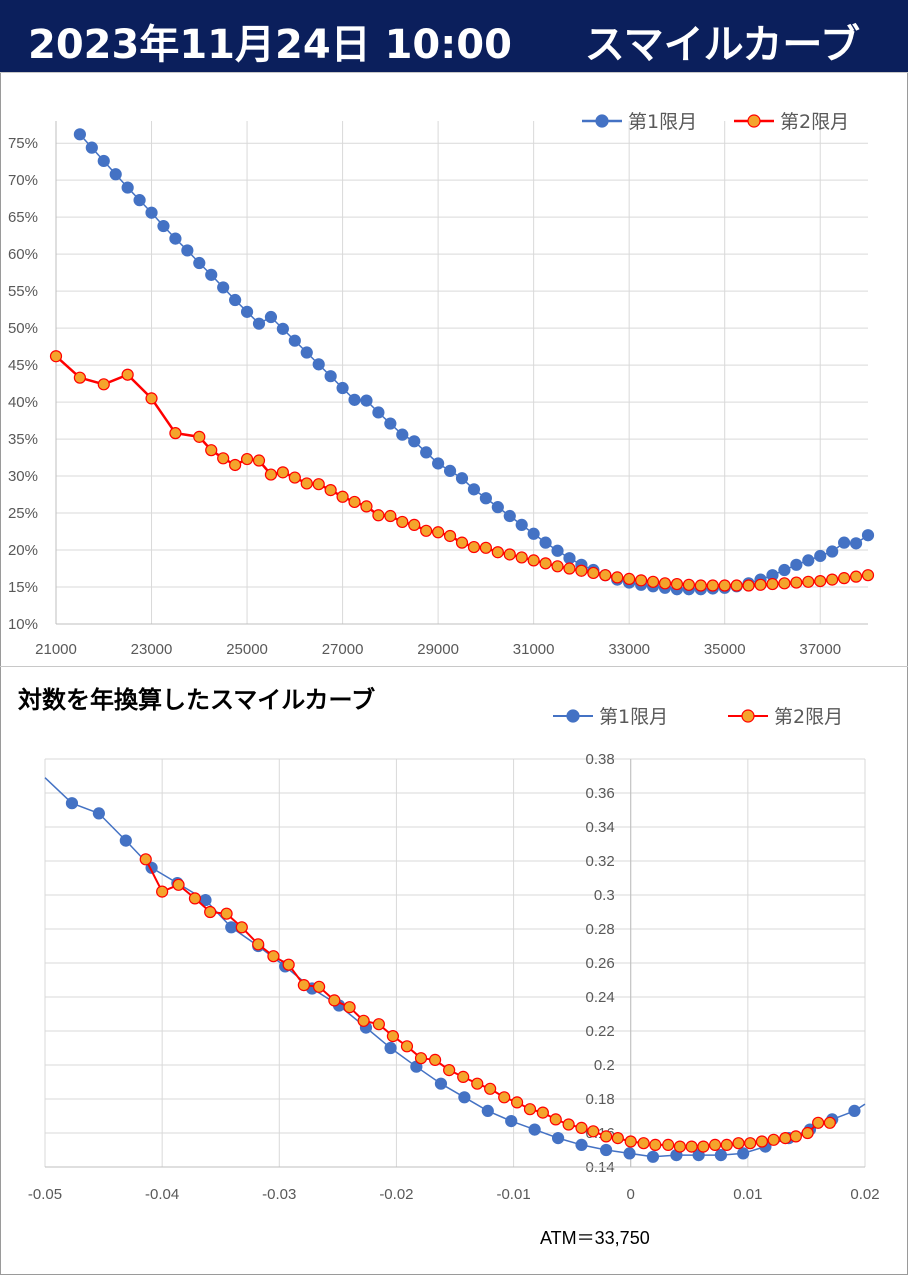 Image resolution: width=908 pixels, height=1275 pixels. I want to click on y-tick-label: 45%, so click(23, 365).